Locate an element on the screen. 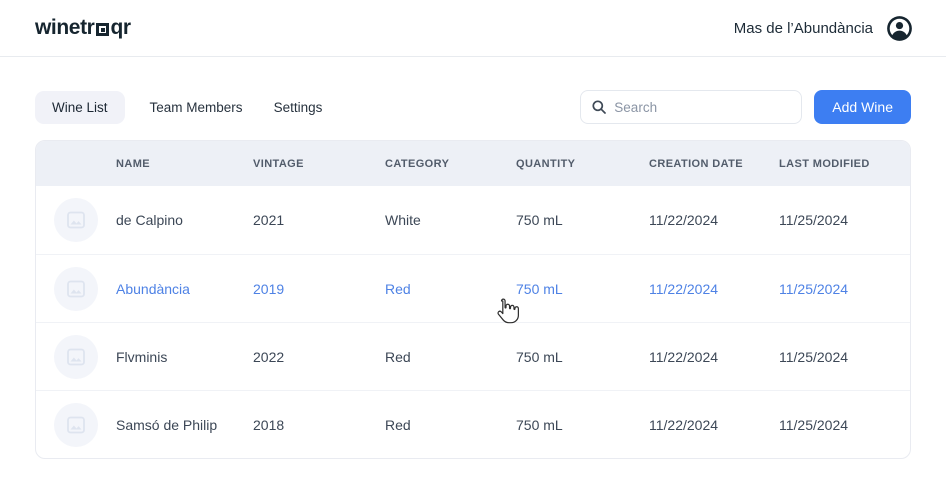 The height and width of the screenshot is (480, 946). column-header-quantity: QUANTITY is located at coordinates (546, 163).